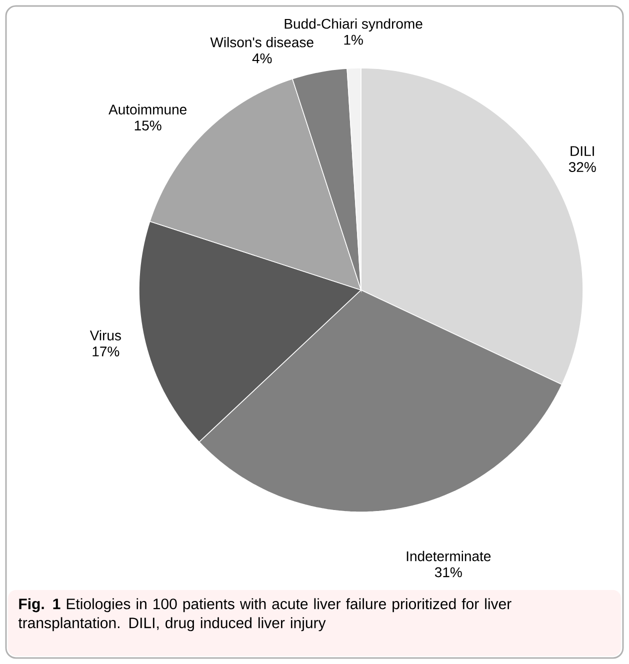  Describe the element at coordinates (262, 42) in the screenshot. I see `slice-label: Wilson's disease` at that location.